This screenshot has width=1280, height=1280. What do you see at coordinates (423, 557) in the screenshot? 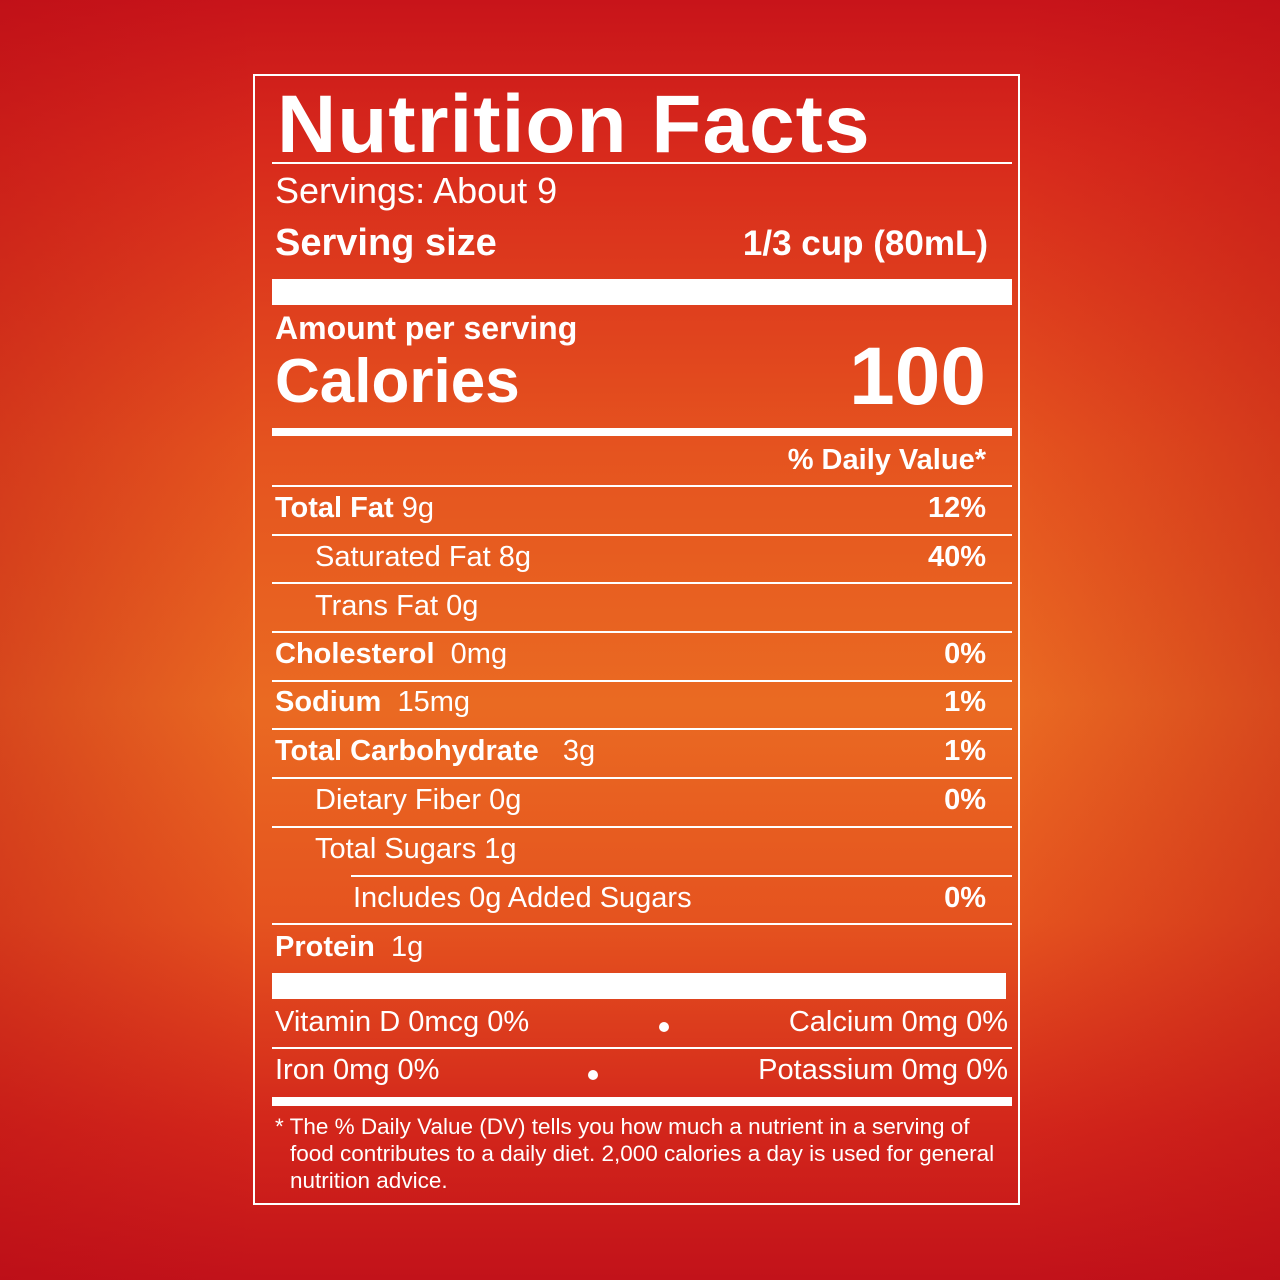
I see `nutrient-saturated-fat: Saturated Fat 8g` at bounding box center [423, 557].